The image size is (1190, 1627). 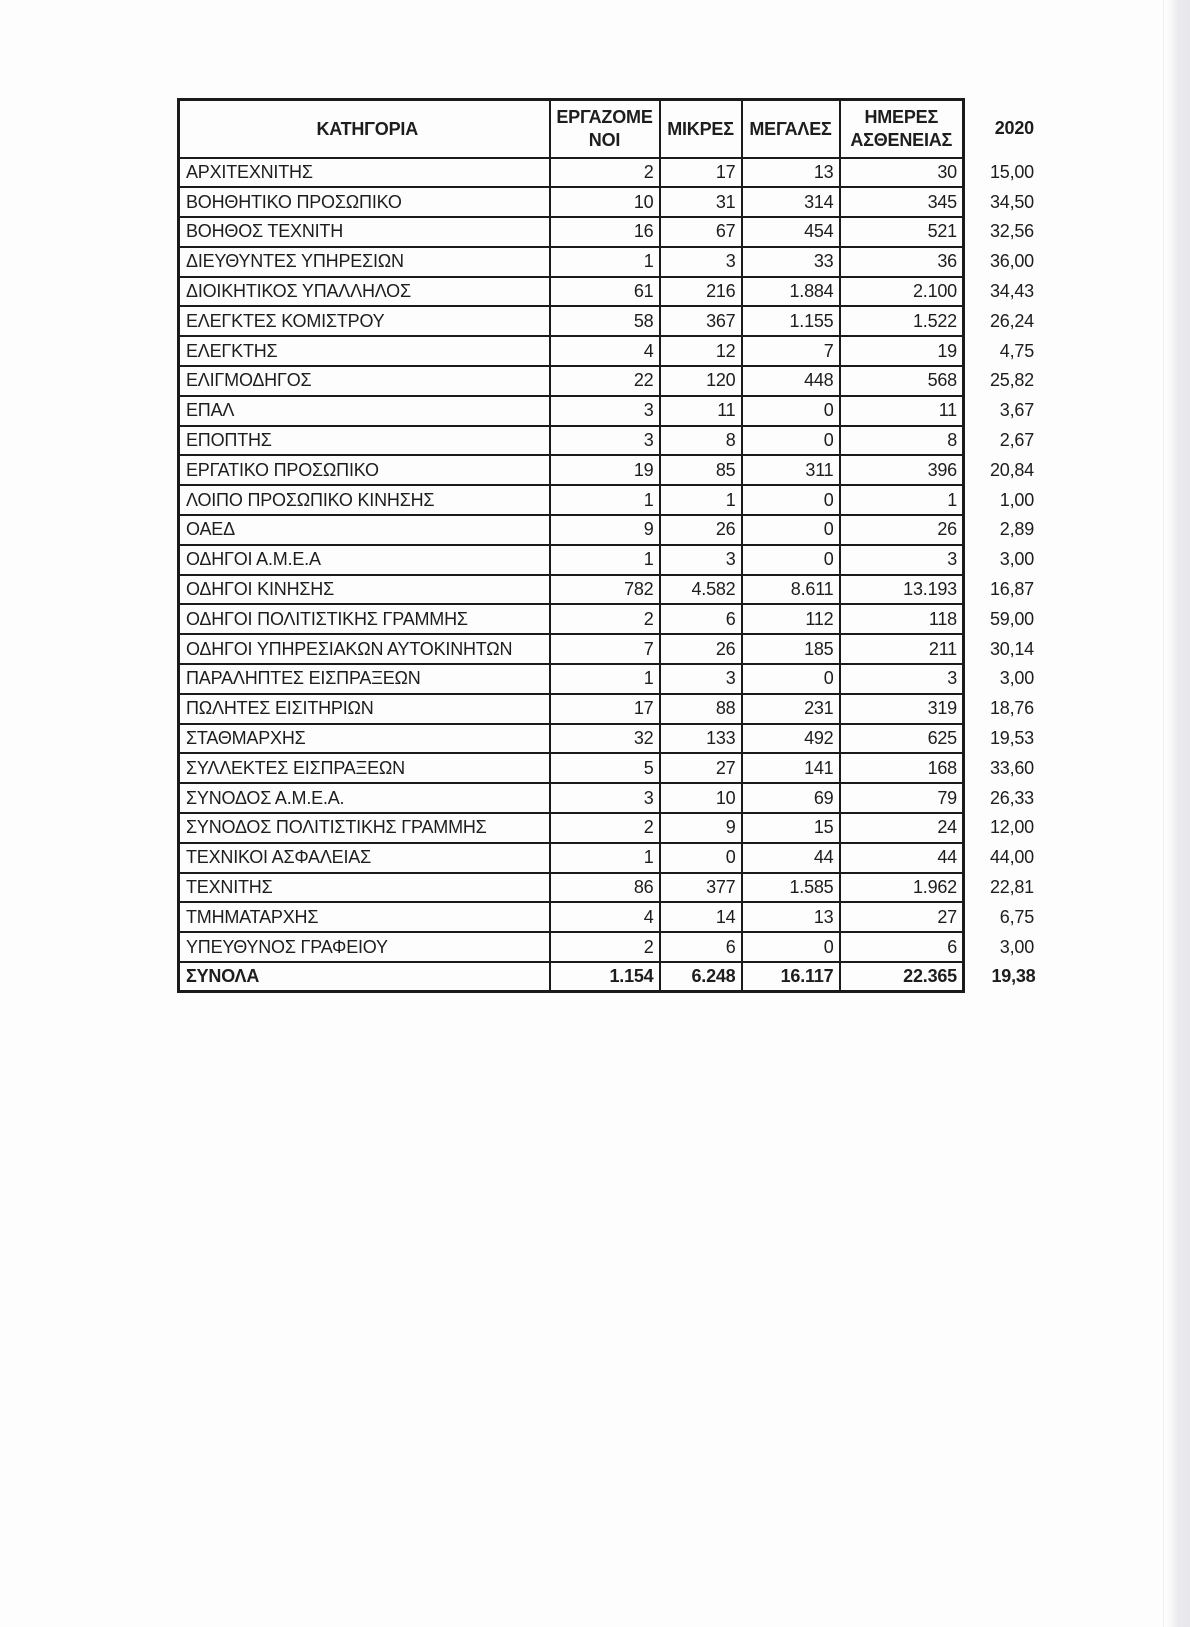 I want to click on table-row: ΟΔΗΓΟΙ Α.Μ.Ε.Α 1 3 0 3 3,00, so click(x=609, y=559).